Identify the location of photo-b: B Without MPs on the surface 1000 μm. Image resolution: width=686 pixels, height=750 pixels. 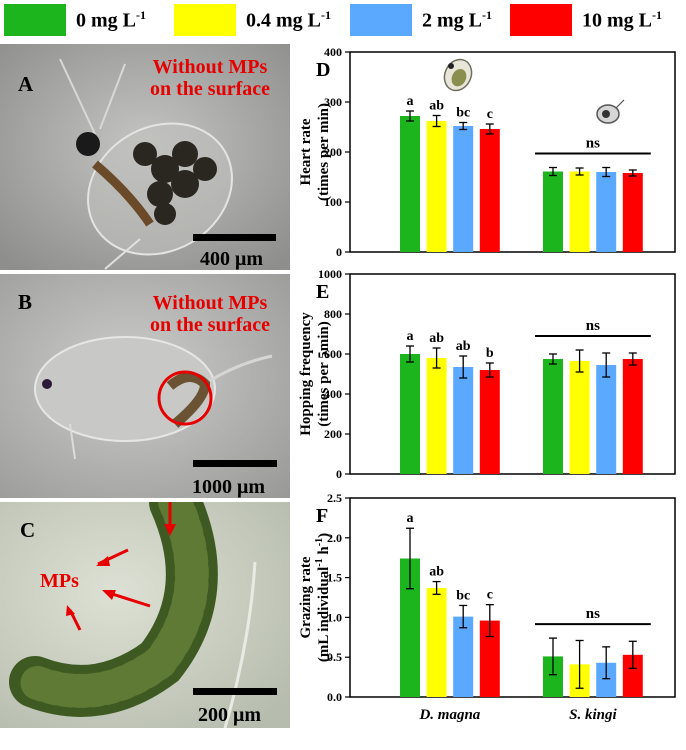
(145, 386).